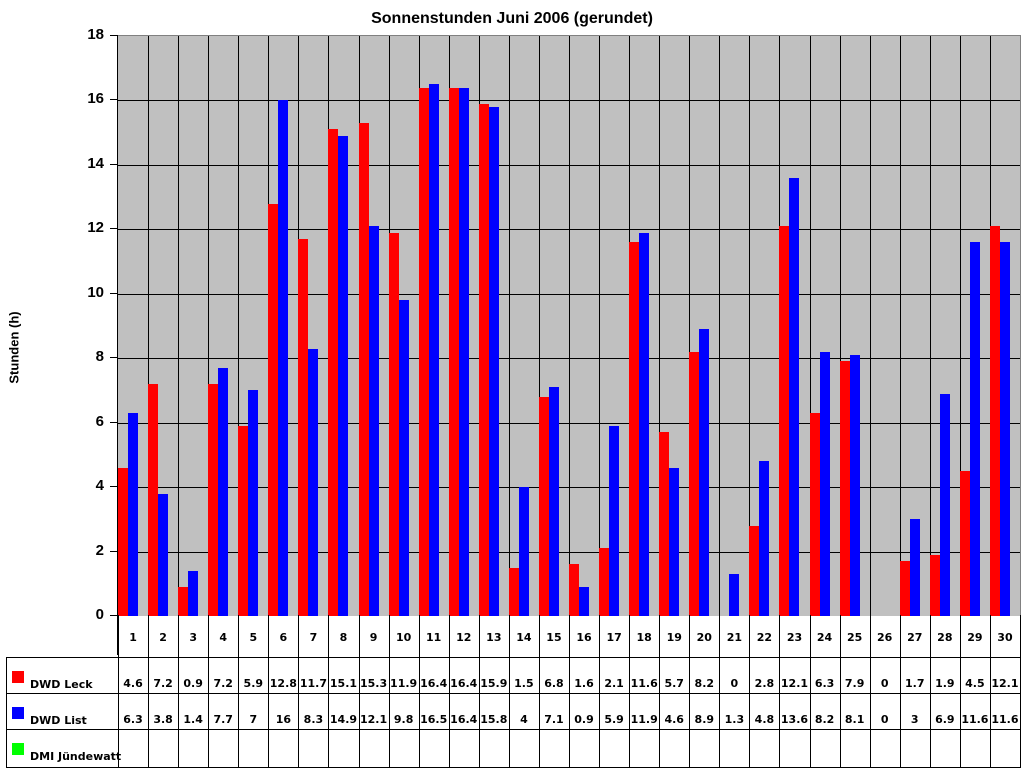 Image resolution: width=1024 pixels, height=768 pixels. Describe the element at coordinates (95, 34) in the screenshot. I see `y-tick-label: 18` at that location.